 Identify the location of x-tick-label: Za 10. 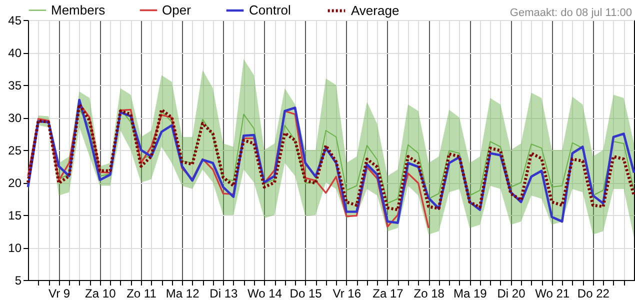
(100, 293).